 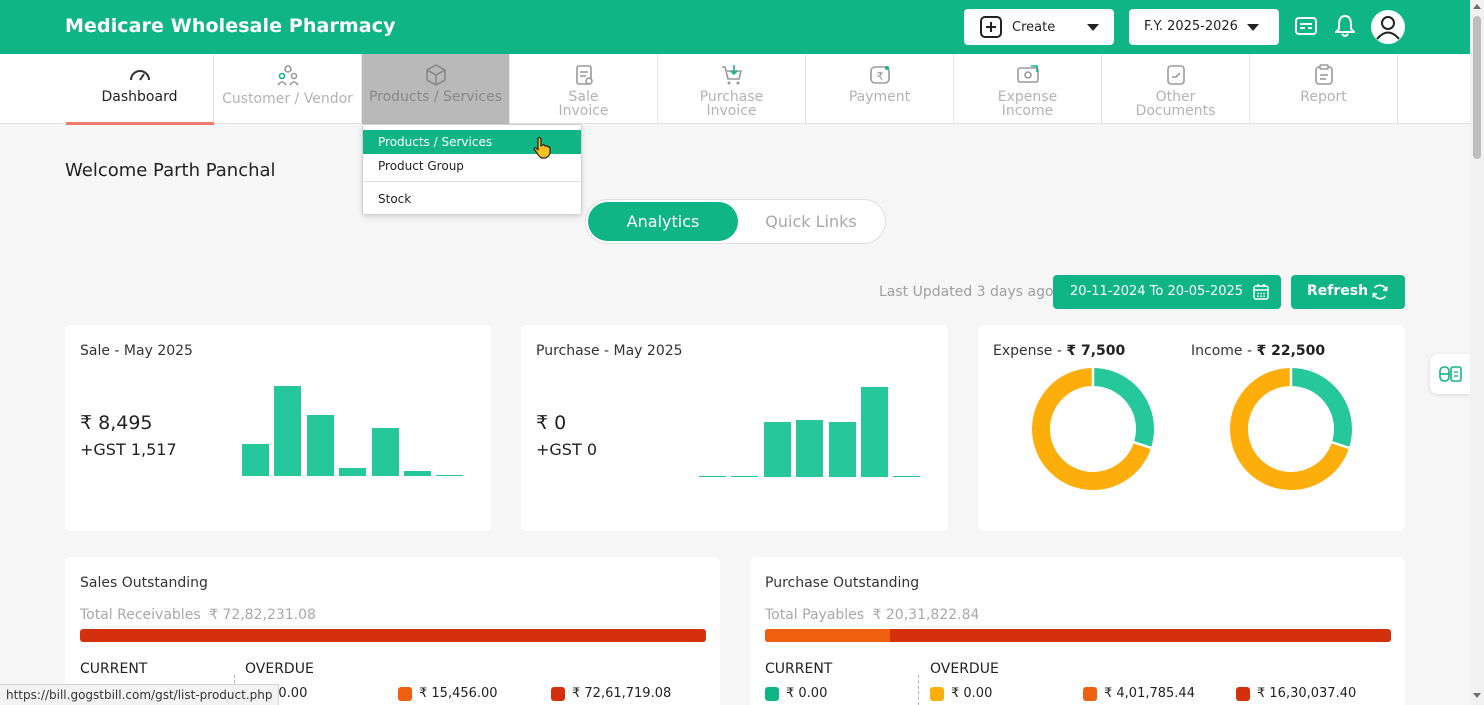 I want to click on tab-quick-links: Quick Links, so click(x=811, y=221).